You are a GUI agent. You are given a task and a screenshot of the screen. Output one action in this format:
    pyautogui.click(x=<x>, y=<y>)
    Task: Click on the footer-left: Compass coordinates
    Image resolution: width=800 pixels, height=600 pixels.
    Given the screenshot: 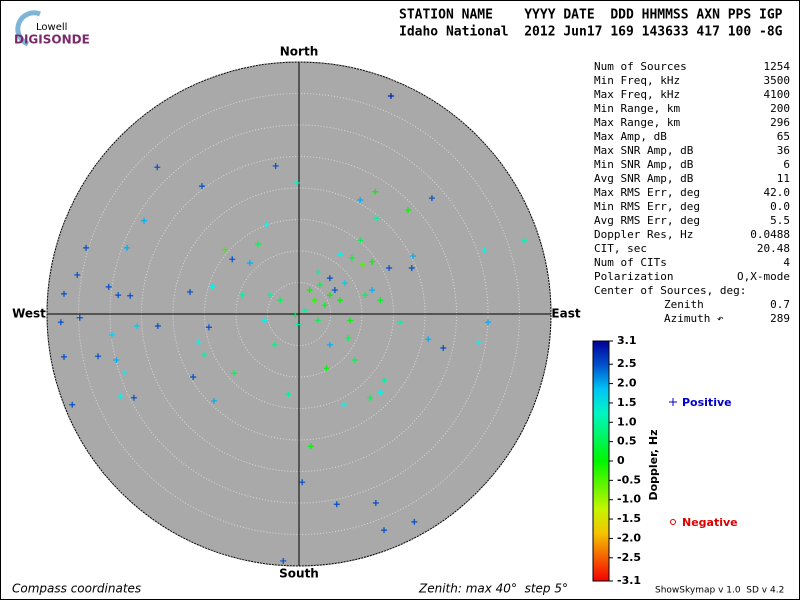 What is the action you would take?
    pyautogui.click(x=76, y=589)
    